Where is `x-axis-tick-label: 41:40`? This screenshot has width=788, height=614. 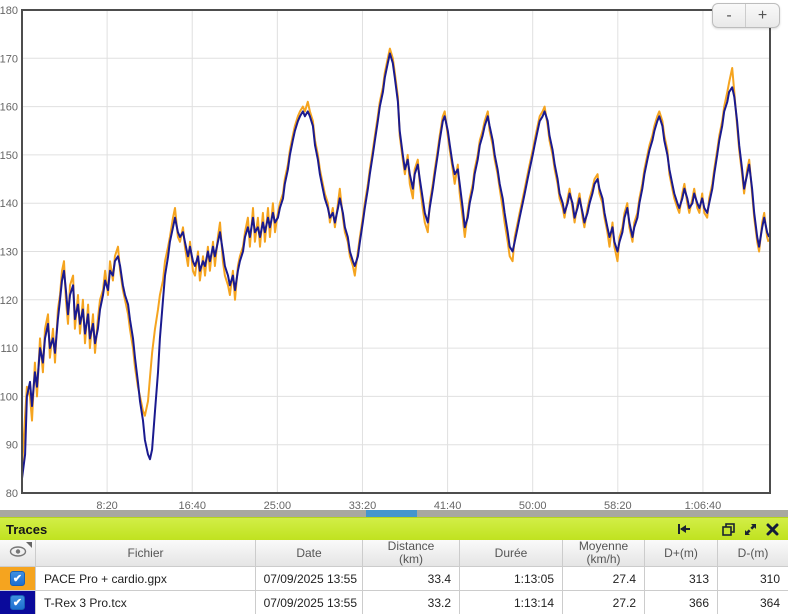
x-axis-tick-label: 41:40 is located at coordinates (448, 505).